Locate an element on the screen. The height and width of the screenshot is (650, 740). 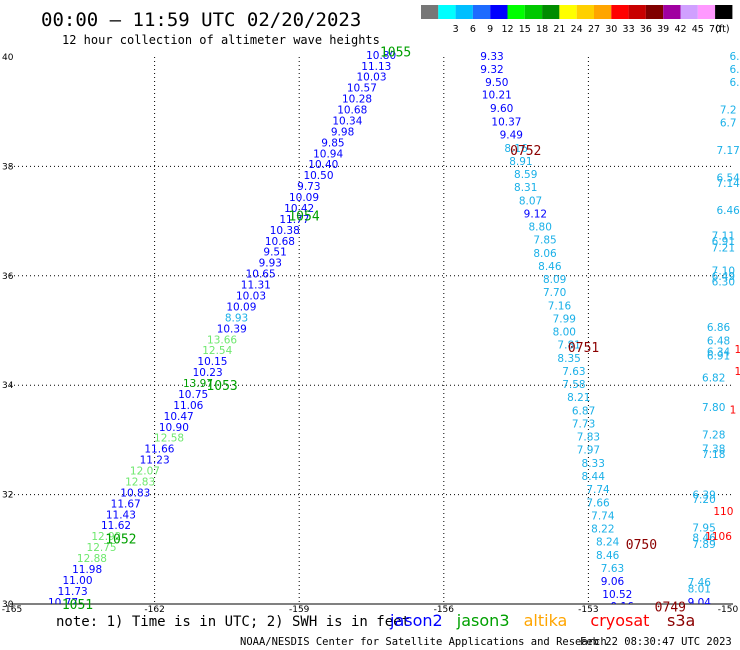
swh-label: 6.91 is located at coordinates (718, 357).